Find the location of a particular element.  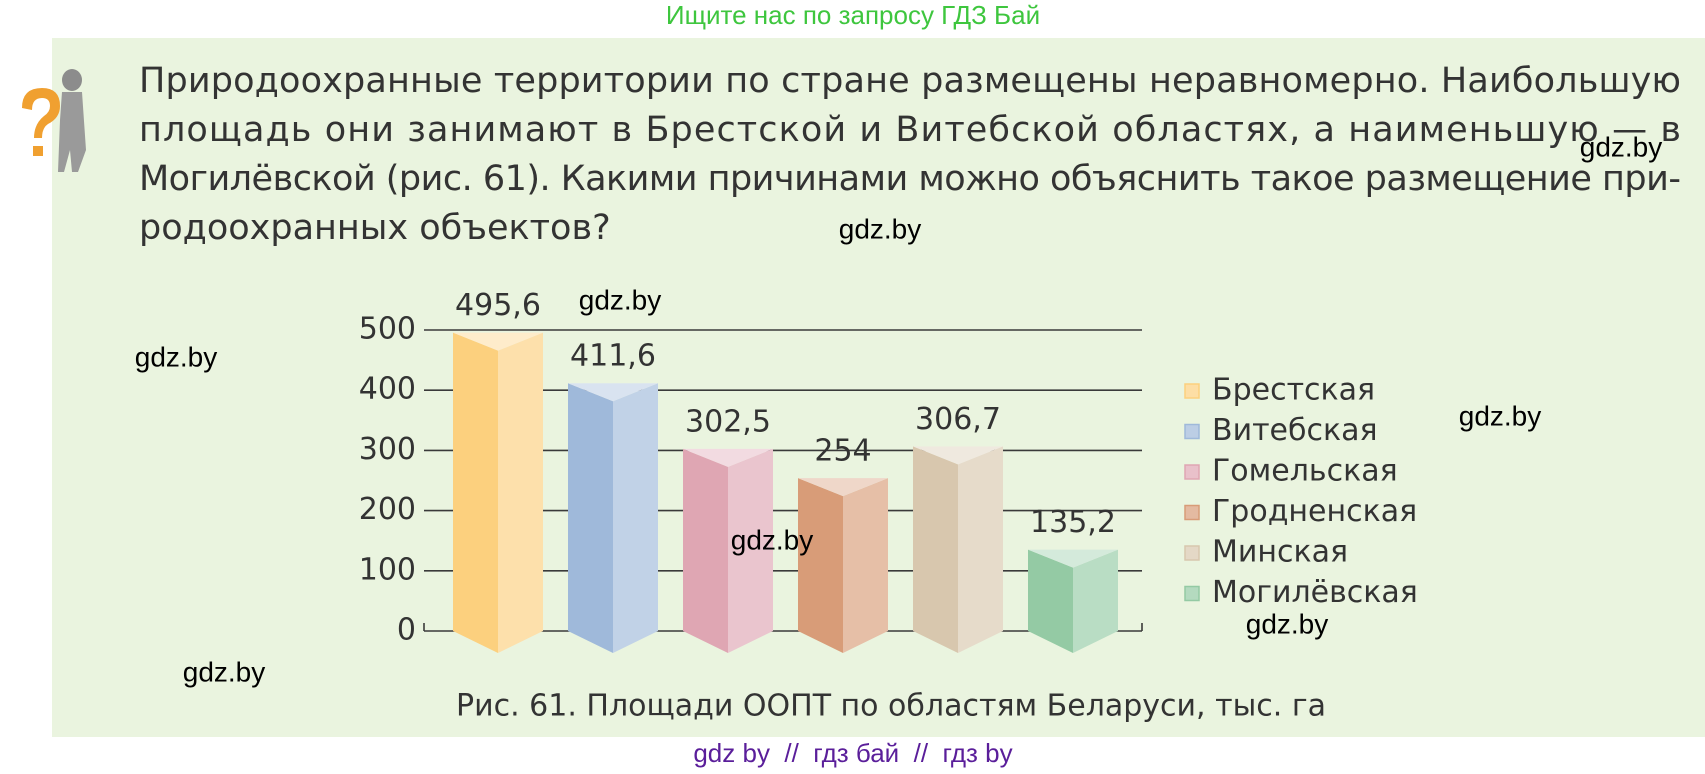

y-tick-label: 300 is located at coordinates (387, 449).